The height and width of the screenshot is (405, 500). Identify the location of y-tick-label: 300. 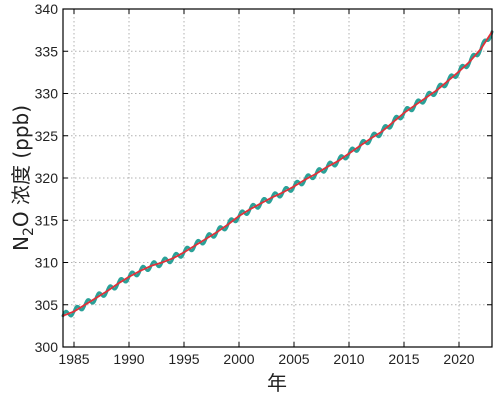
(47, 347).